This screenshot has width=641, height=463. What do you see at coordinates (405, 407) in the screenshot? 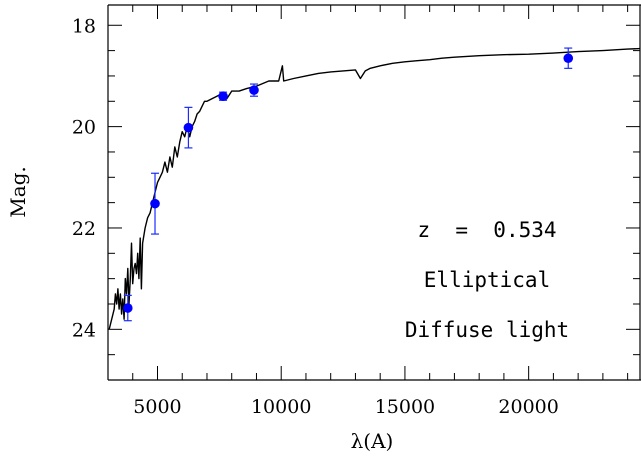
I see `x-tick-label: 15000` at bounding box center [405, 407].